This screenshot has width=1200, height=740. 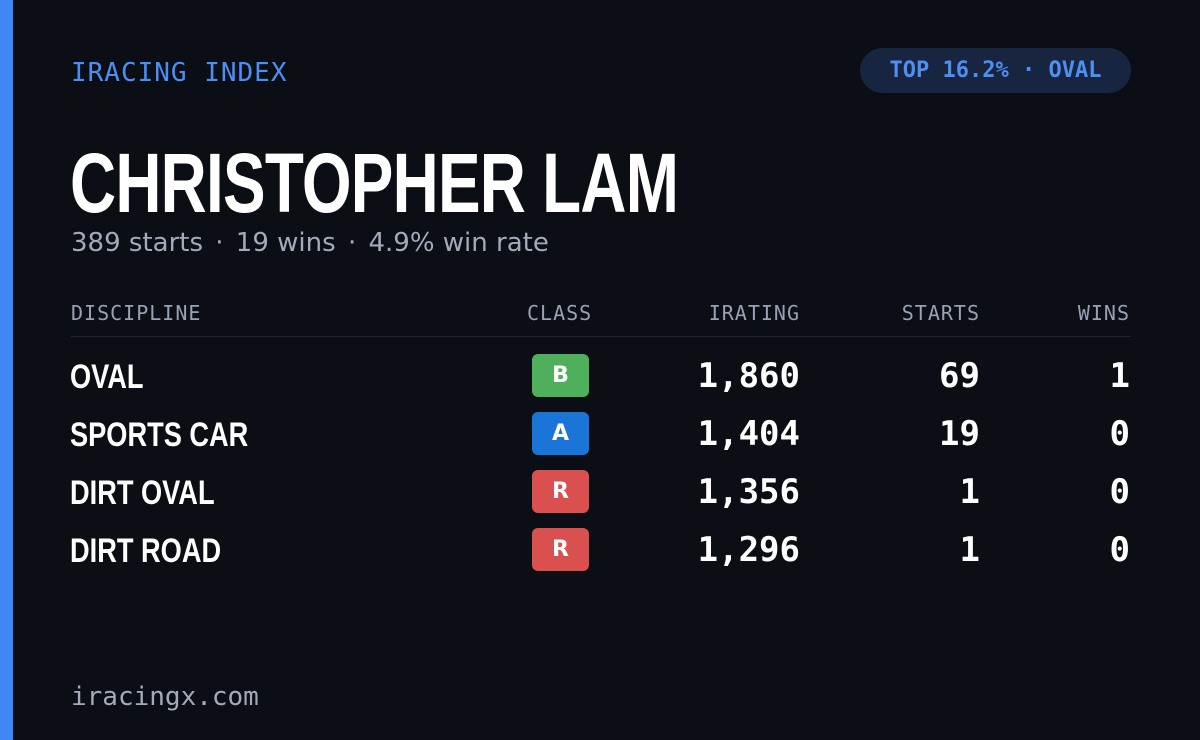 I want to click on header-discipline: DISCIPLINE, so click(x=136, y=313).